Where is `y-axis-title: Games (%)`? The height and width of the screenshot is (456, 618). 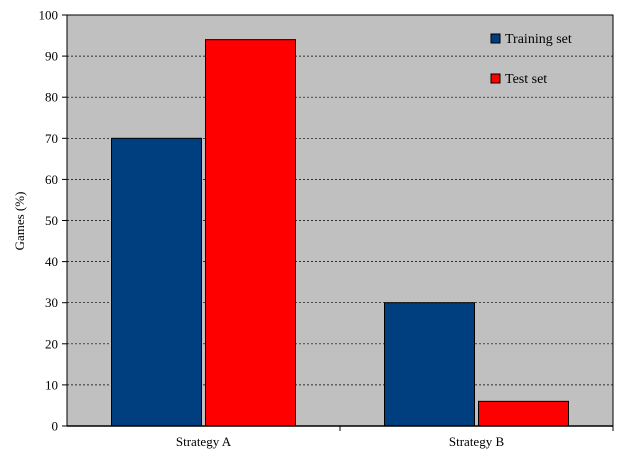 y-axis-title: Games (%) is located at coordinates (19, 221).